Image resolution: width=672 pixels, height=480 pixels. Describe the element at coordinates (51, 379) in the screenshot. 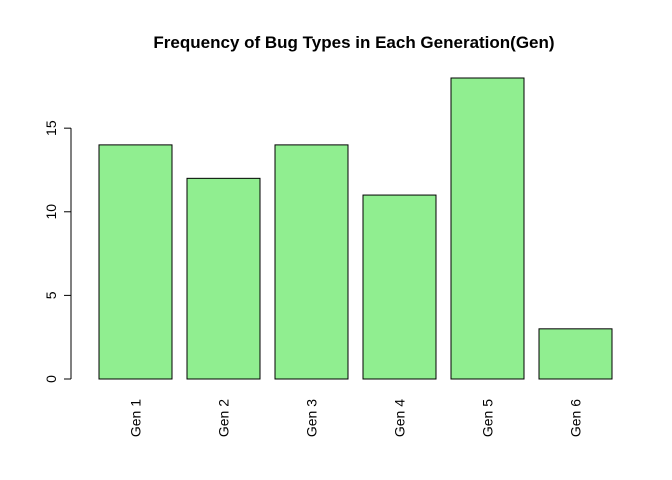

I see `y-tick-label: 0` at that location.